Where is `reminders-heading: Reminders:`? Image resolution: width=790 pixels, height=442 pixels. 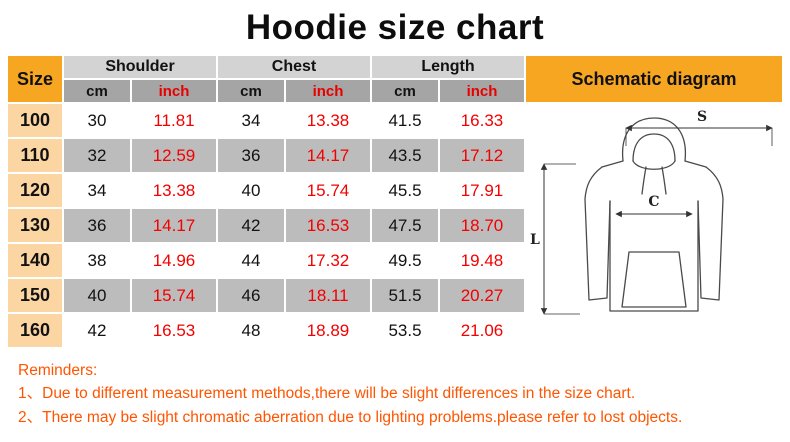
reminders-heading: Reminders: is located at coordinates (58, 370).